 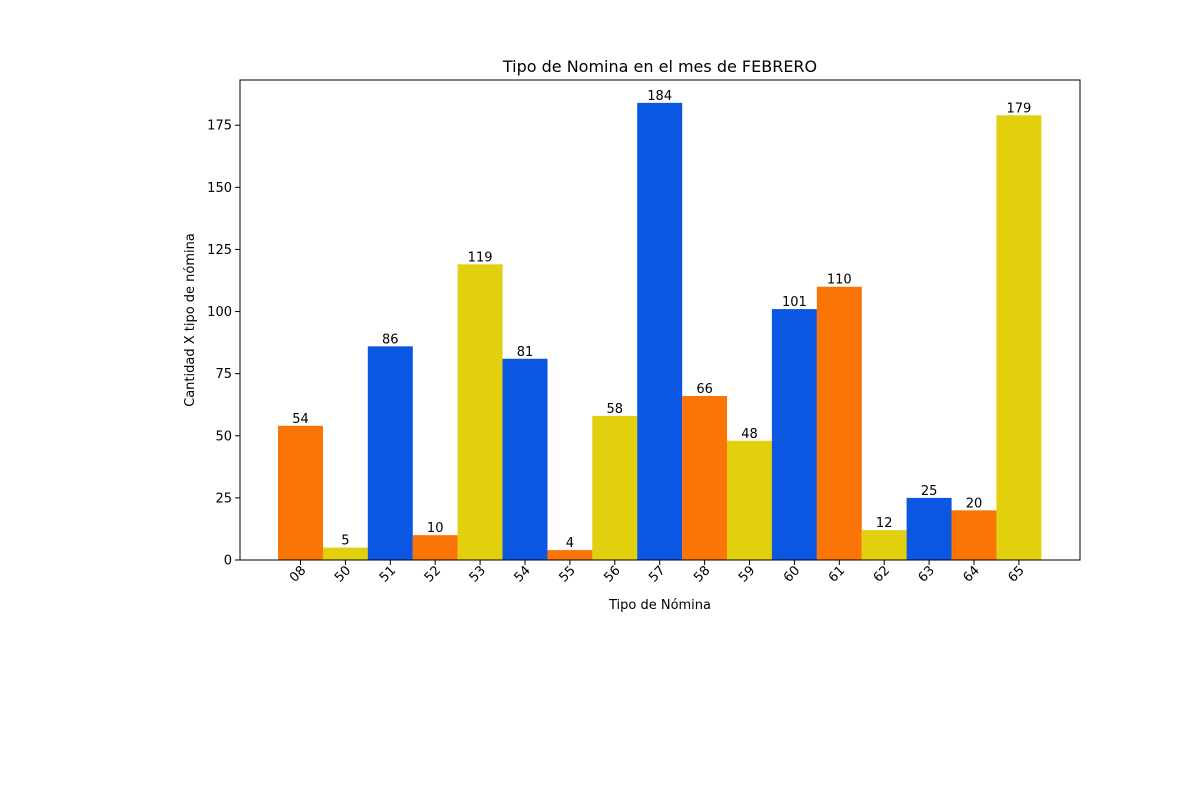 What do you see at coordinates (388, 574) in the screenshot?
I see `x-tick-label: 51` at bounding box center [388, 574].